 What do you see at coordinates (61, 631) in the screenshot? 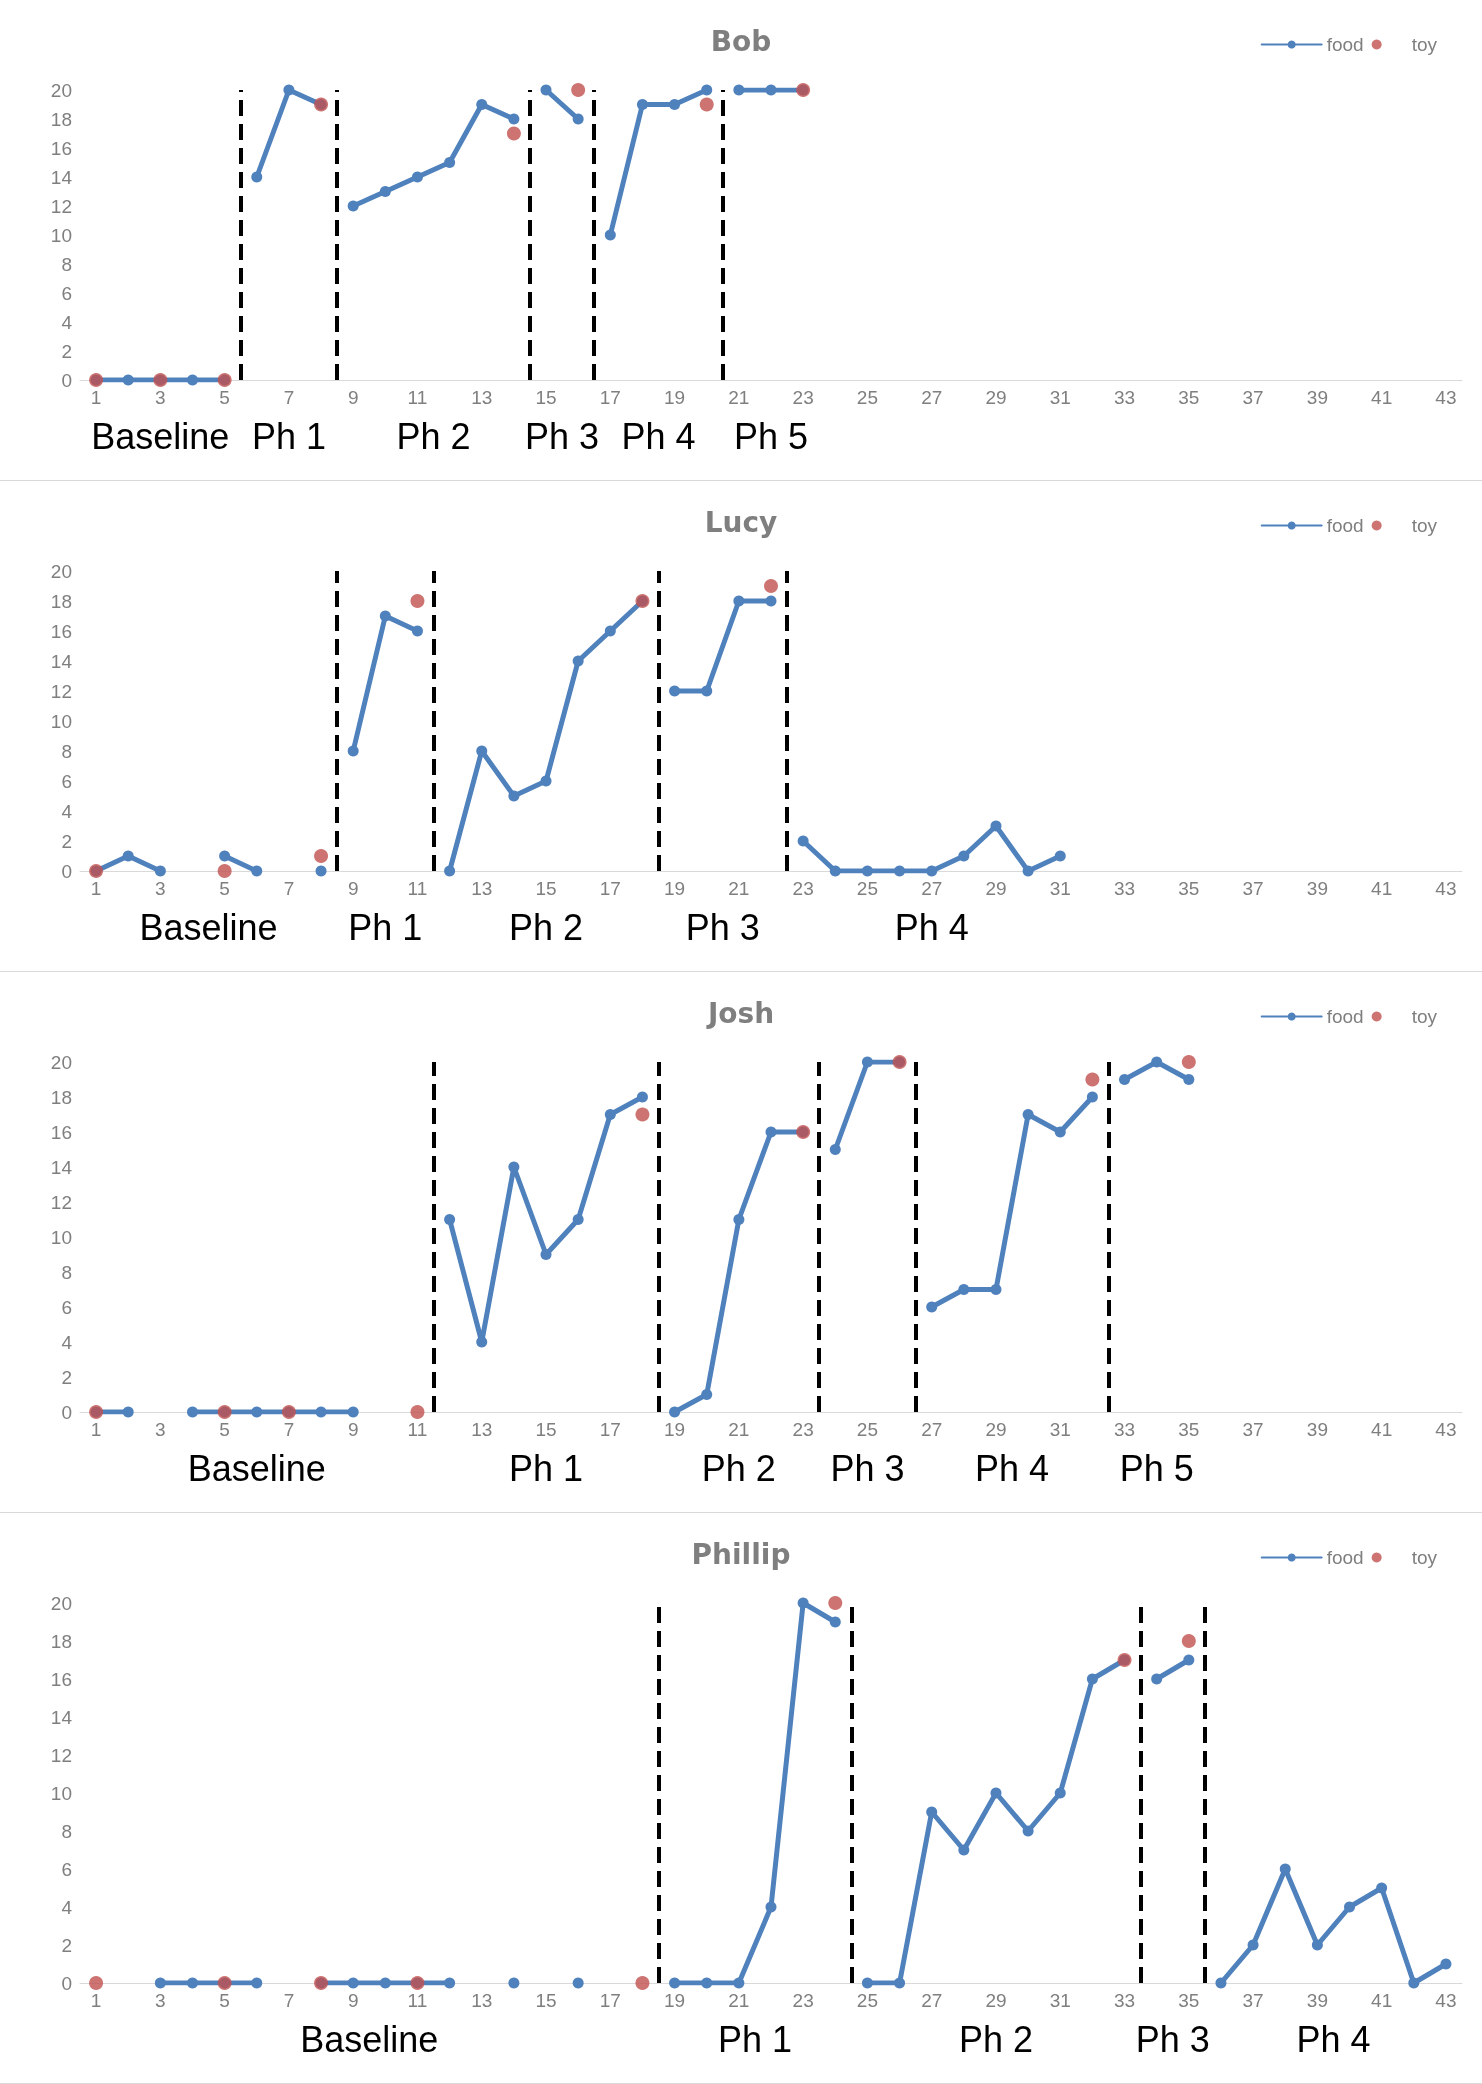
I see `y-tick-label: 16` at bounding box center [61, 631].